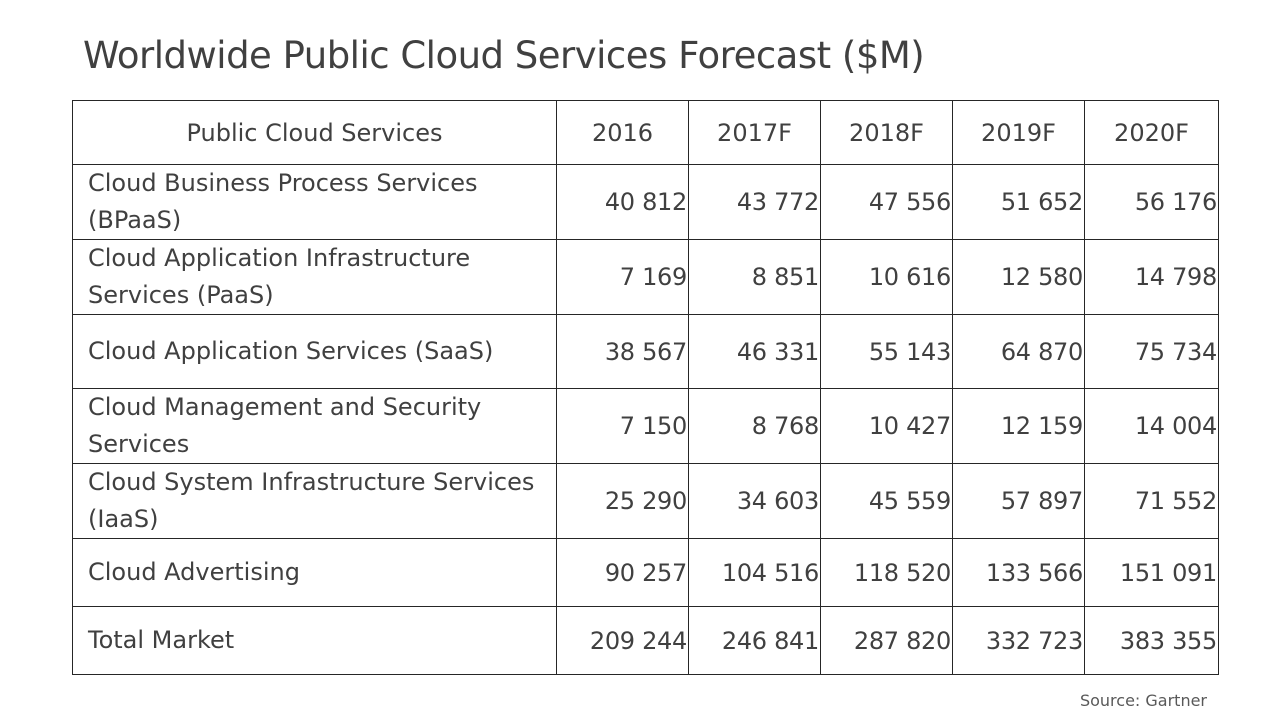  Describe the element at coordinates (1018, 132) in the screenshot. I see `header-2019f: 2019F` at that location.